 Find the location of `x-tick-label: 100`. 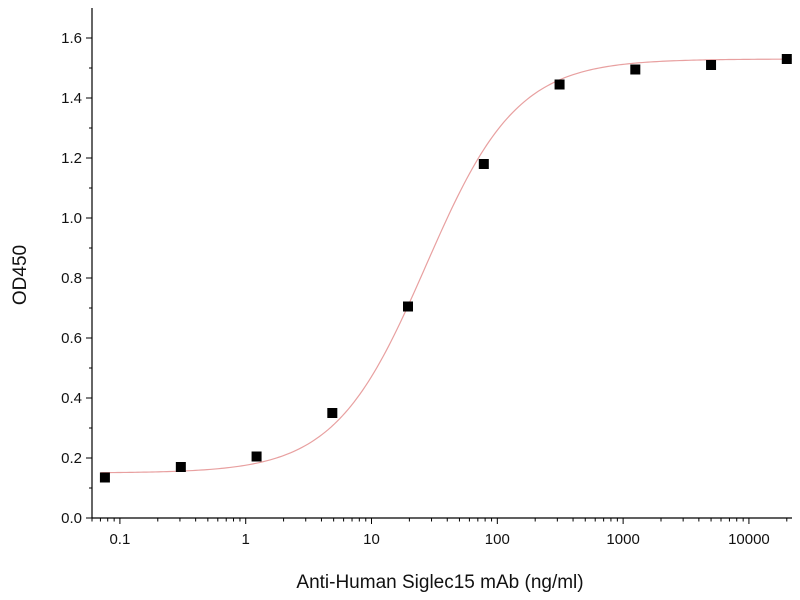

x-tick-label: 100 is located at coordinates (497, 539).